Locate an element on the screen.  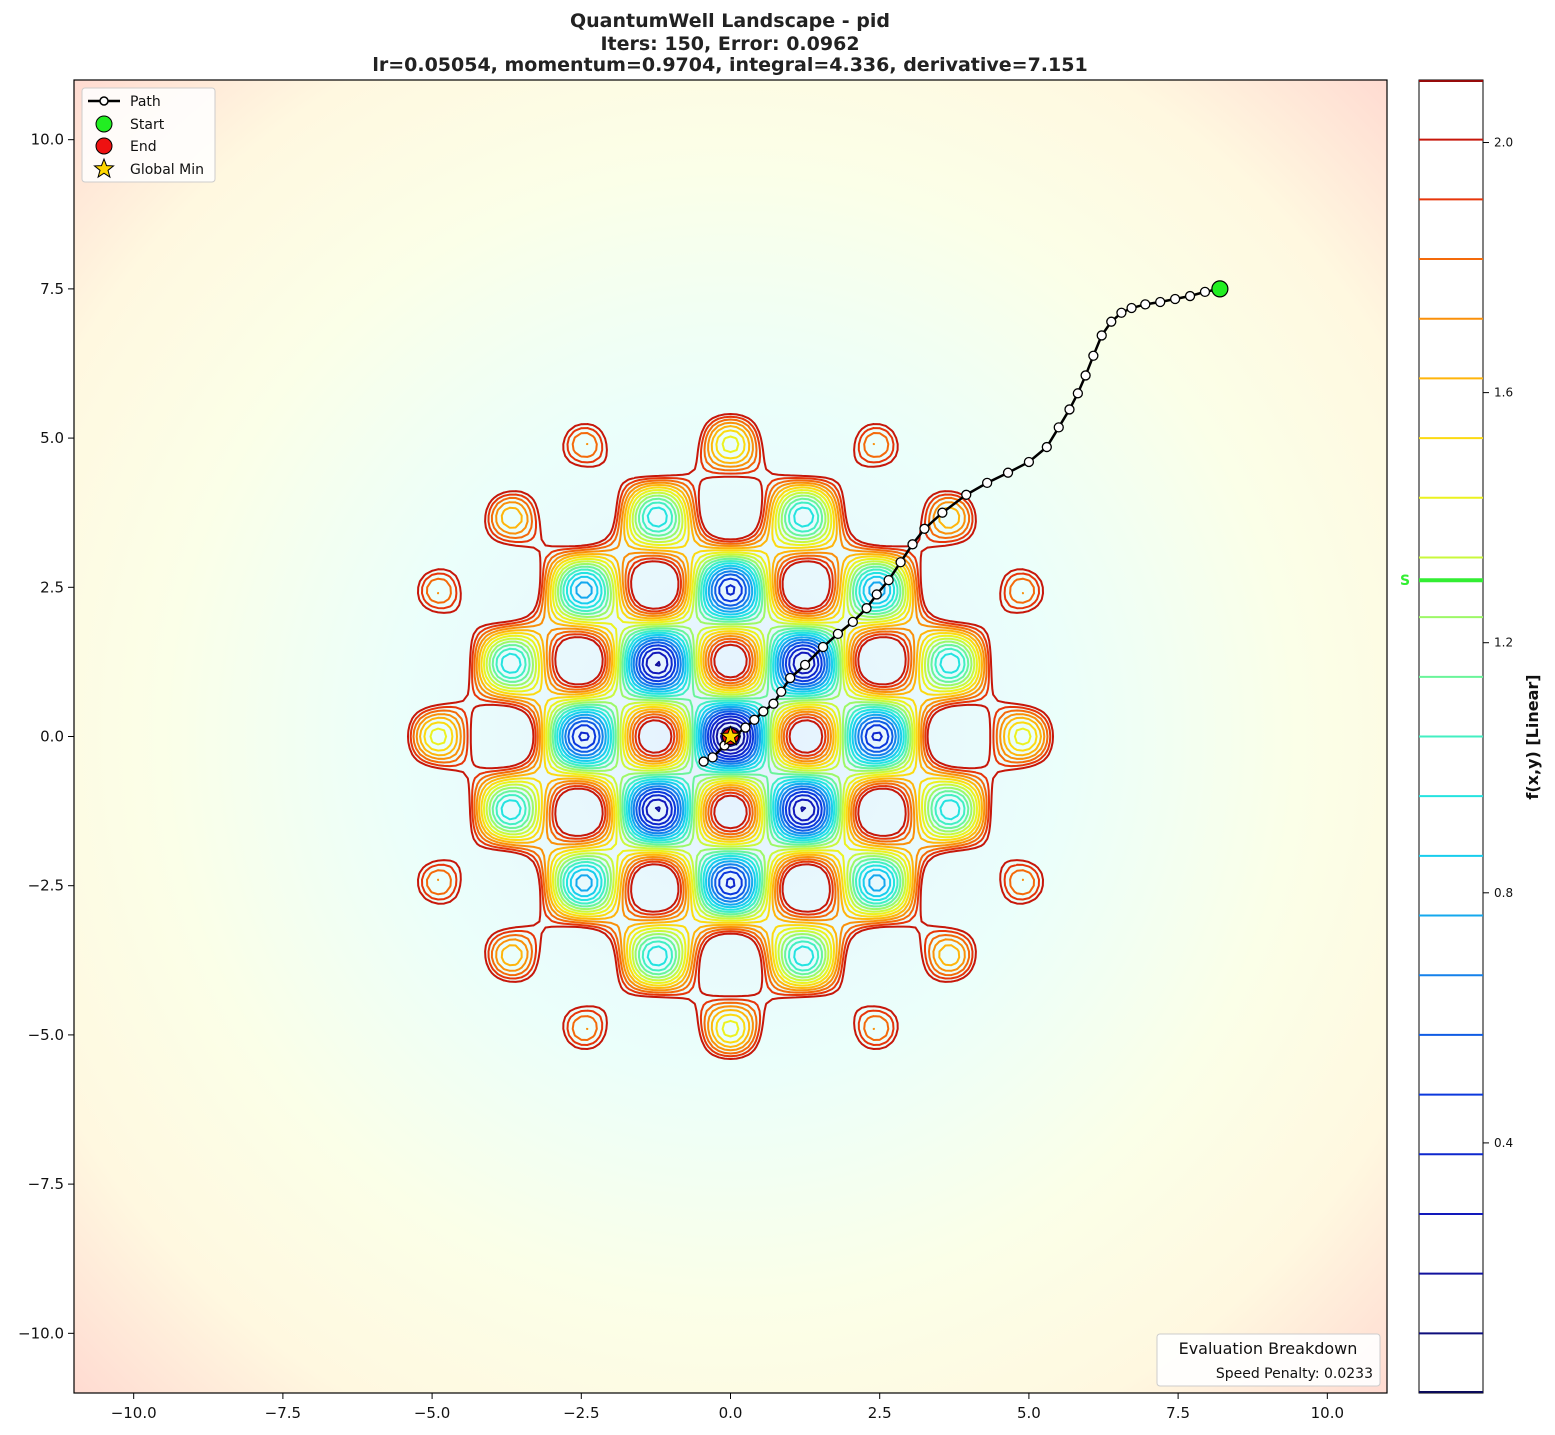
contour-level is located at coordinates (730, 736).